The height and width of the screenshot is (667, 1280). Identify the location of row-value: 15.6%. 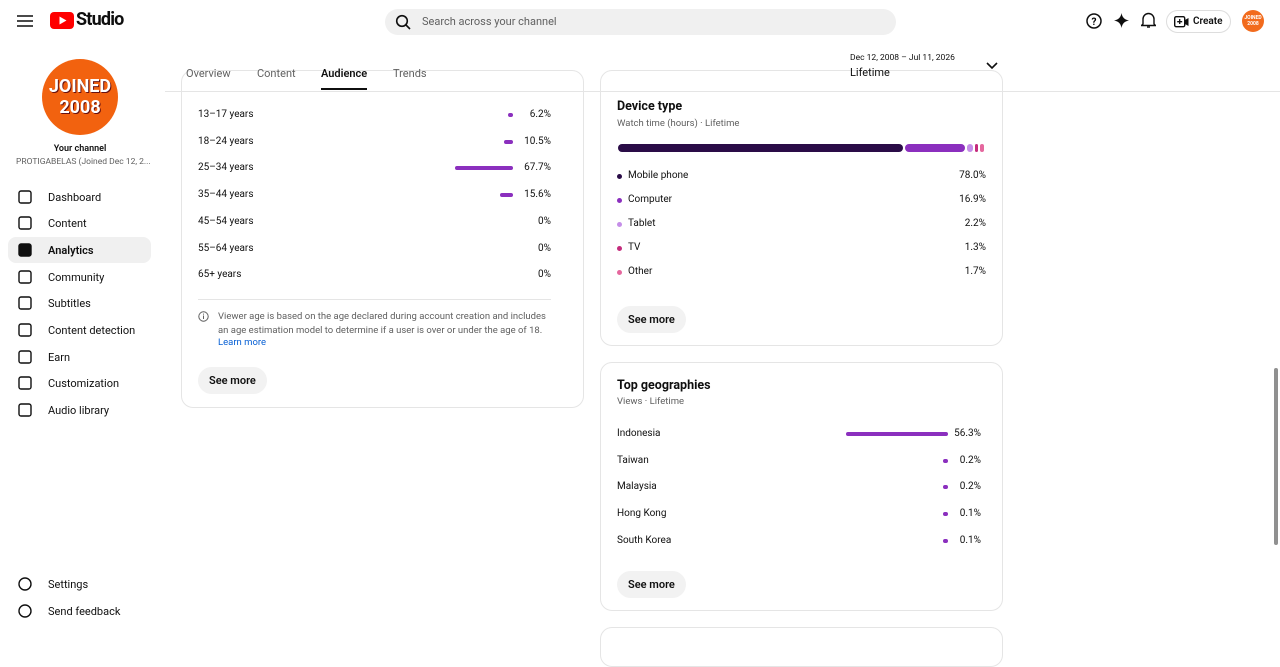
(537, 195).